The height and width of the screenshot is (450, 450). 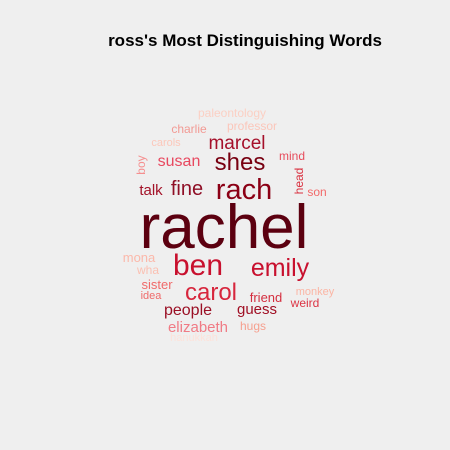 What do you see at coordinates (189, 129) in the screenshot?
I see `word-charlie: charlie` at bounding box center [189, 129].